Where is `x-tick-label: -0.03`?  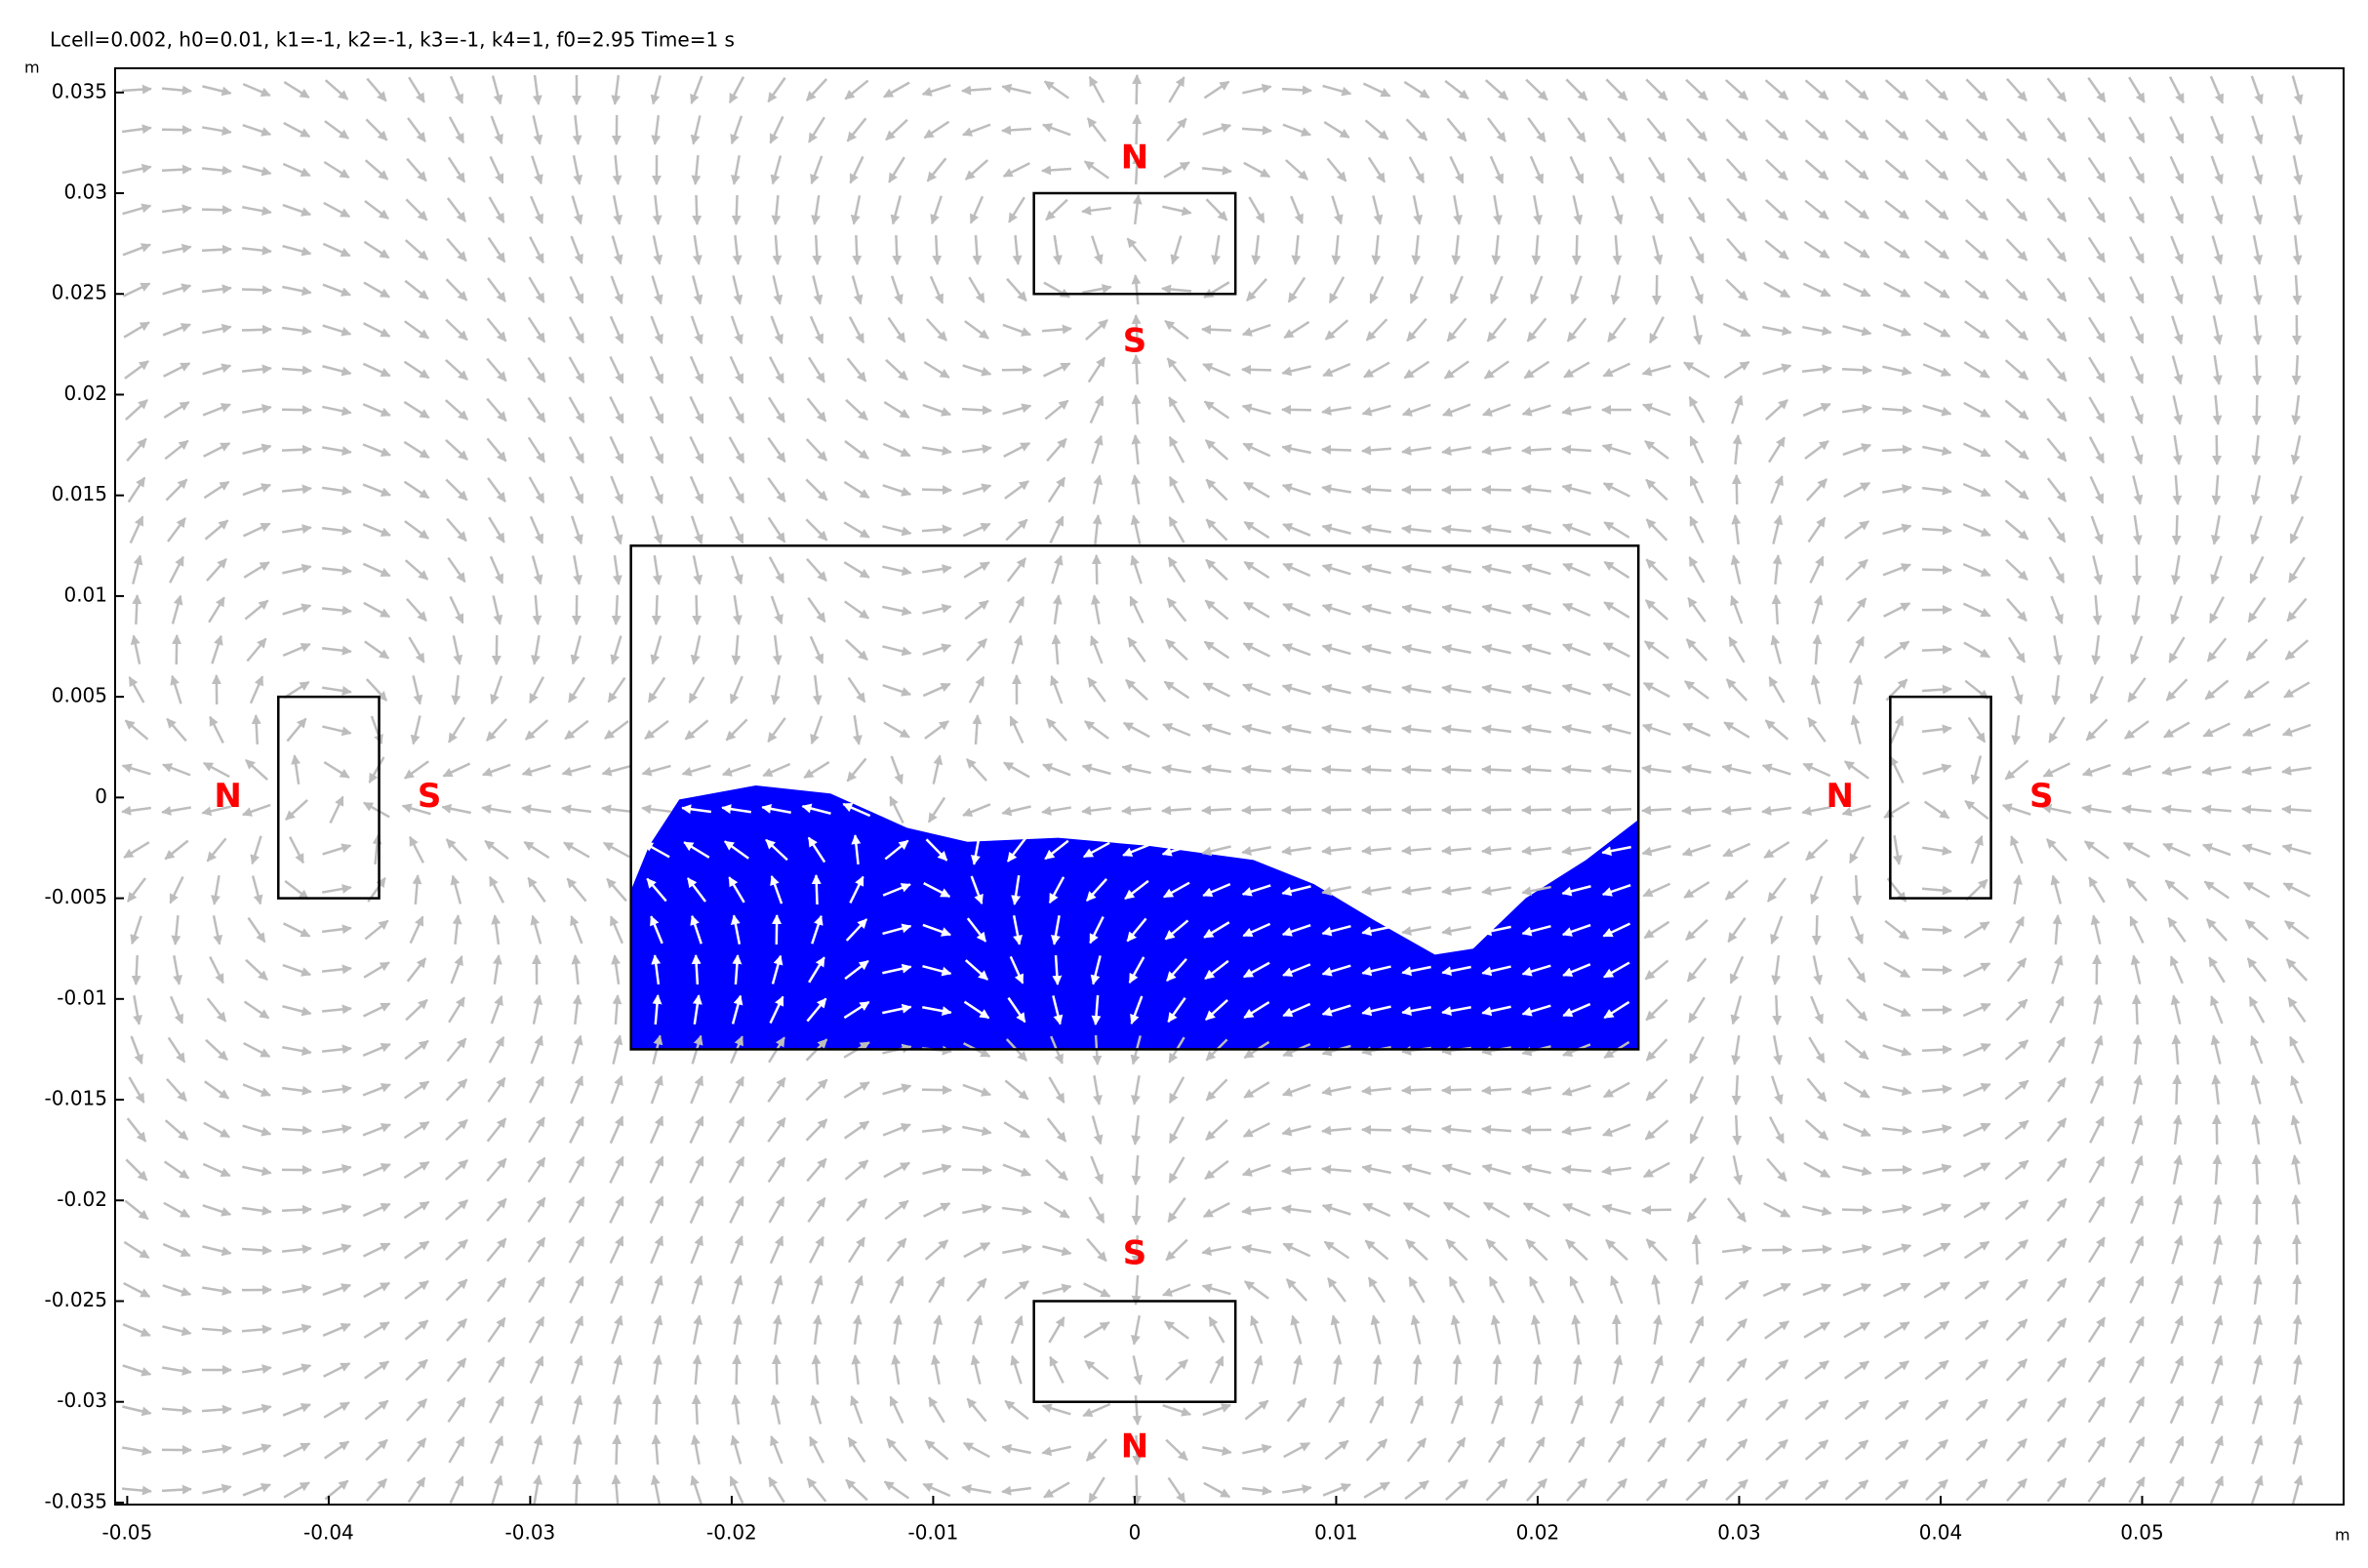
x-tick-label: -0.03 is located at coordinates (530, 1533).